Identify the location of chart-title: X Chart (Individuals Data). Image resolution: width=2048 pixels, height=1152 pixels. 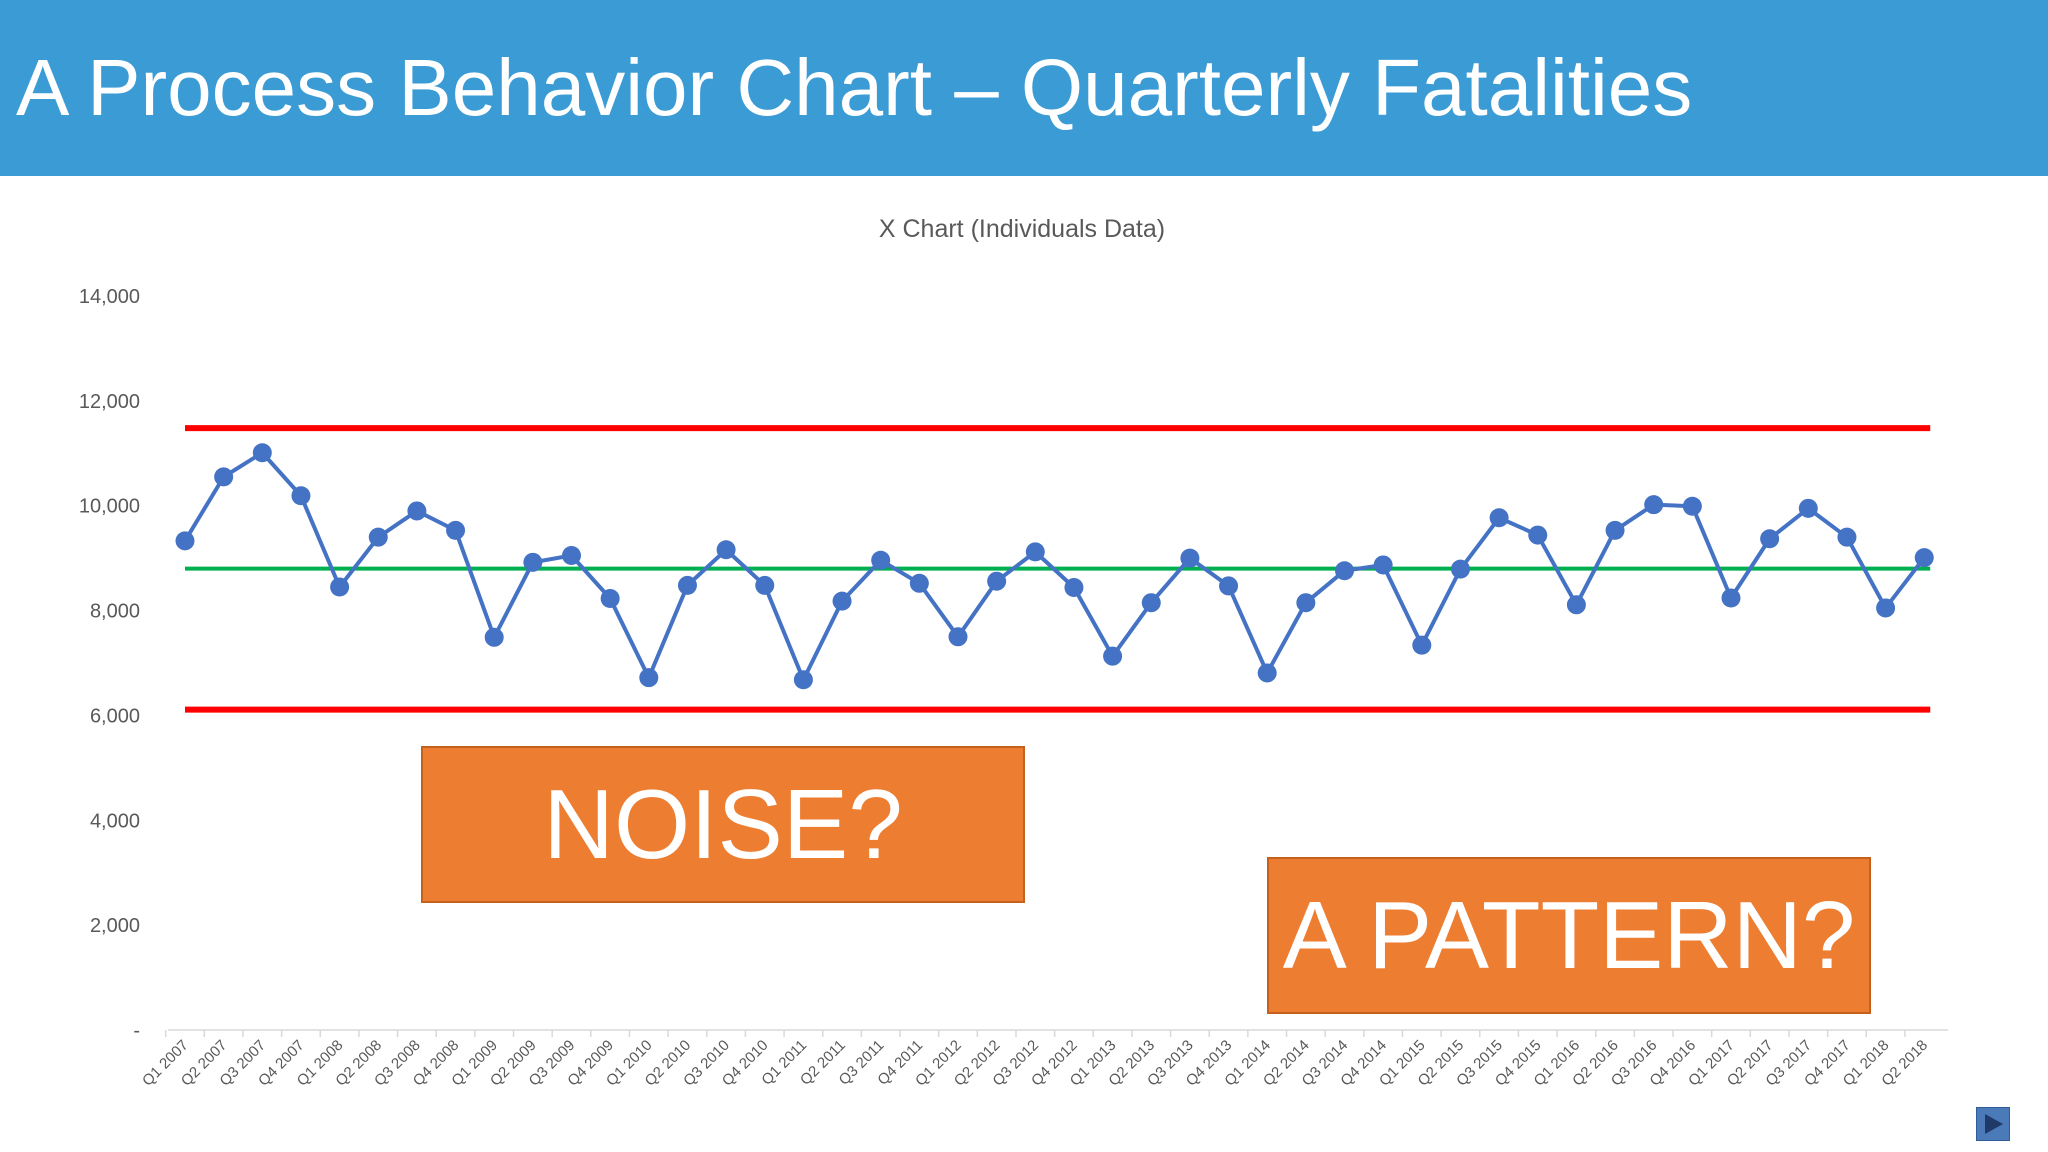
(1022, 229).